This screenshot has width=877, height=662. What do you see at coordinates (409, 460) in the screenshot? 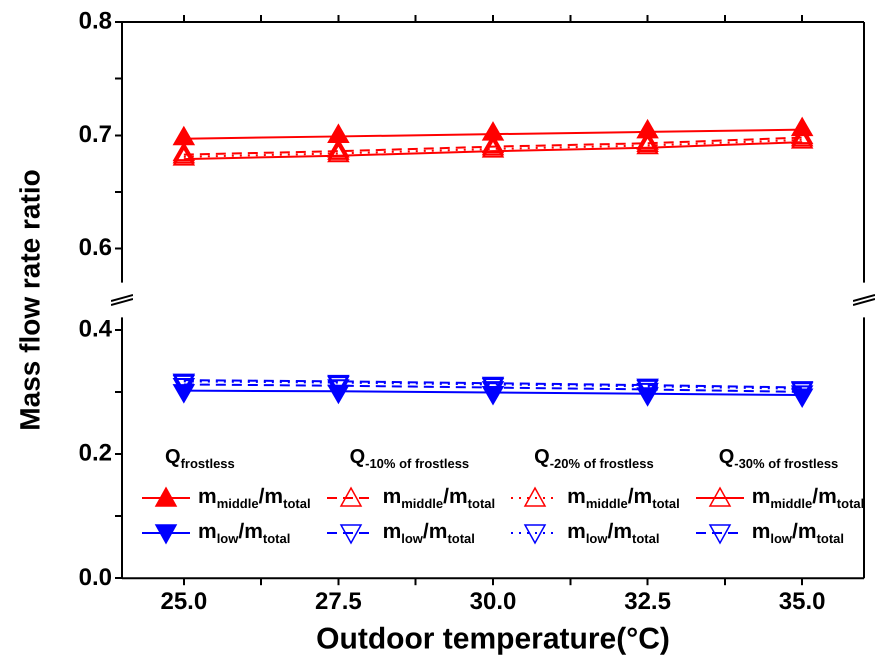
I see `annotation: Q$_{-10% of frostless}$` at bounding box center [409, 460].